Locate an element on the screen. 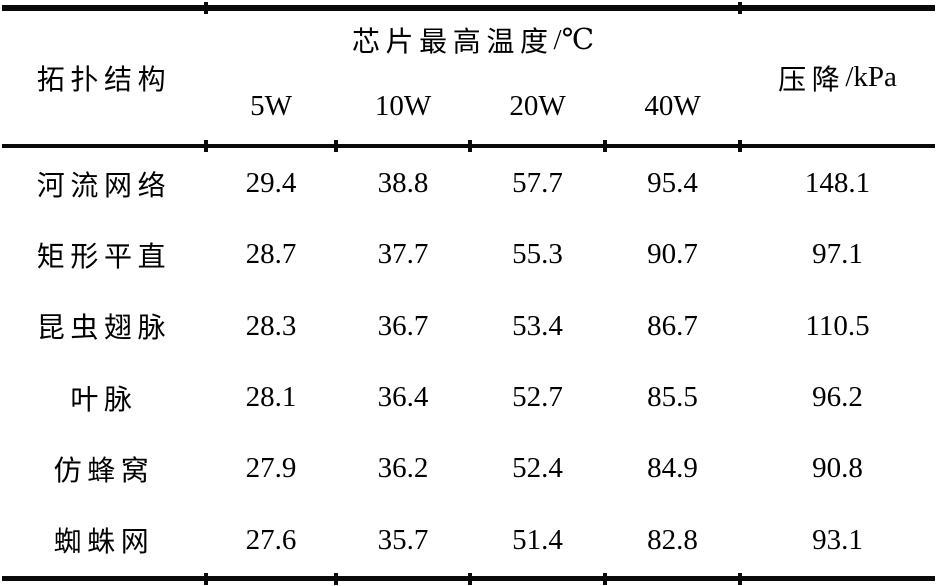 This screenshot has width=939, height=586. header-temp-group-unit: /℃ is located at coordinates (574, 40).